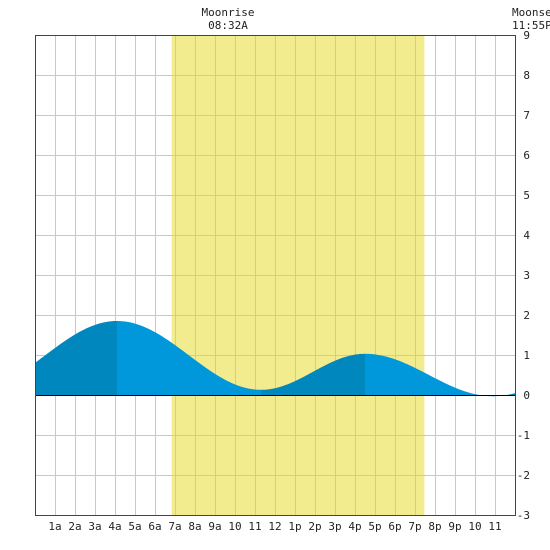  Describe the element at coordinates (314, 526) in the screenshot. I see `x-tick-label: 2p` at that location.